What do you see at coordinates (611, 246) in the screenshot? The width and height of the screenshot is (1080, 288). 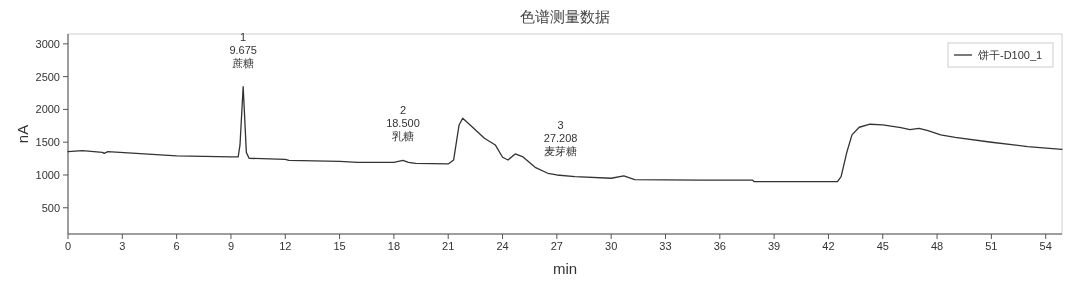 I see `x-tick-label: 30` at bounding box center [611, 246].